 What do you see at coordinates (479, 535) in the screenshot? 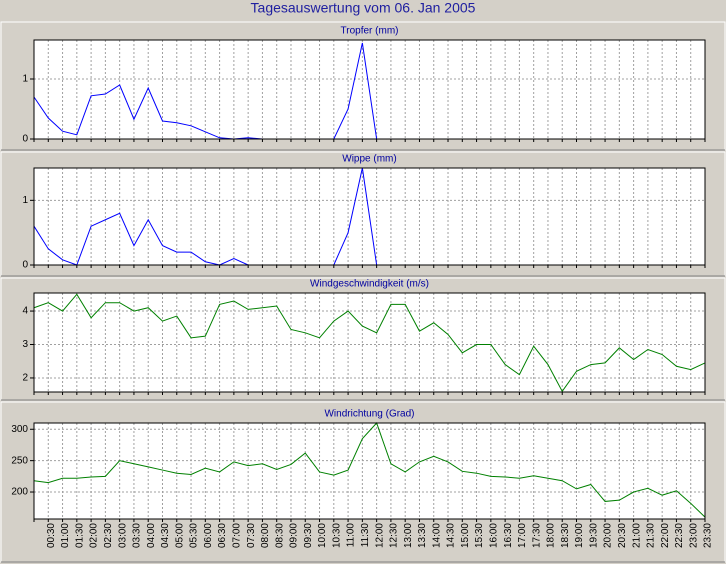
I see `x-tick-label: 15:30` at bounding box center [479, 535].